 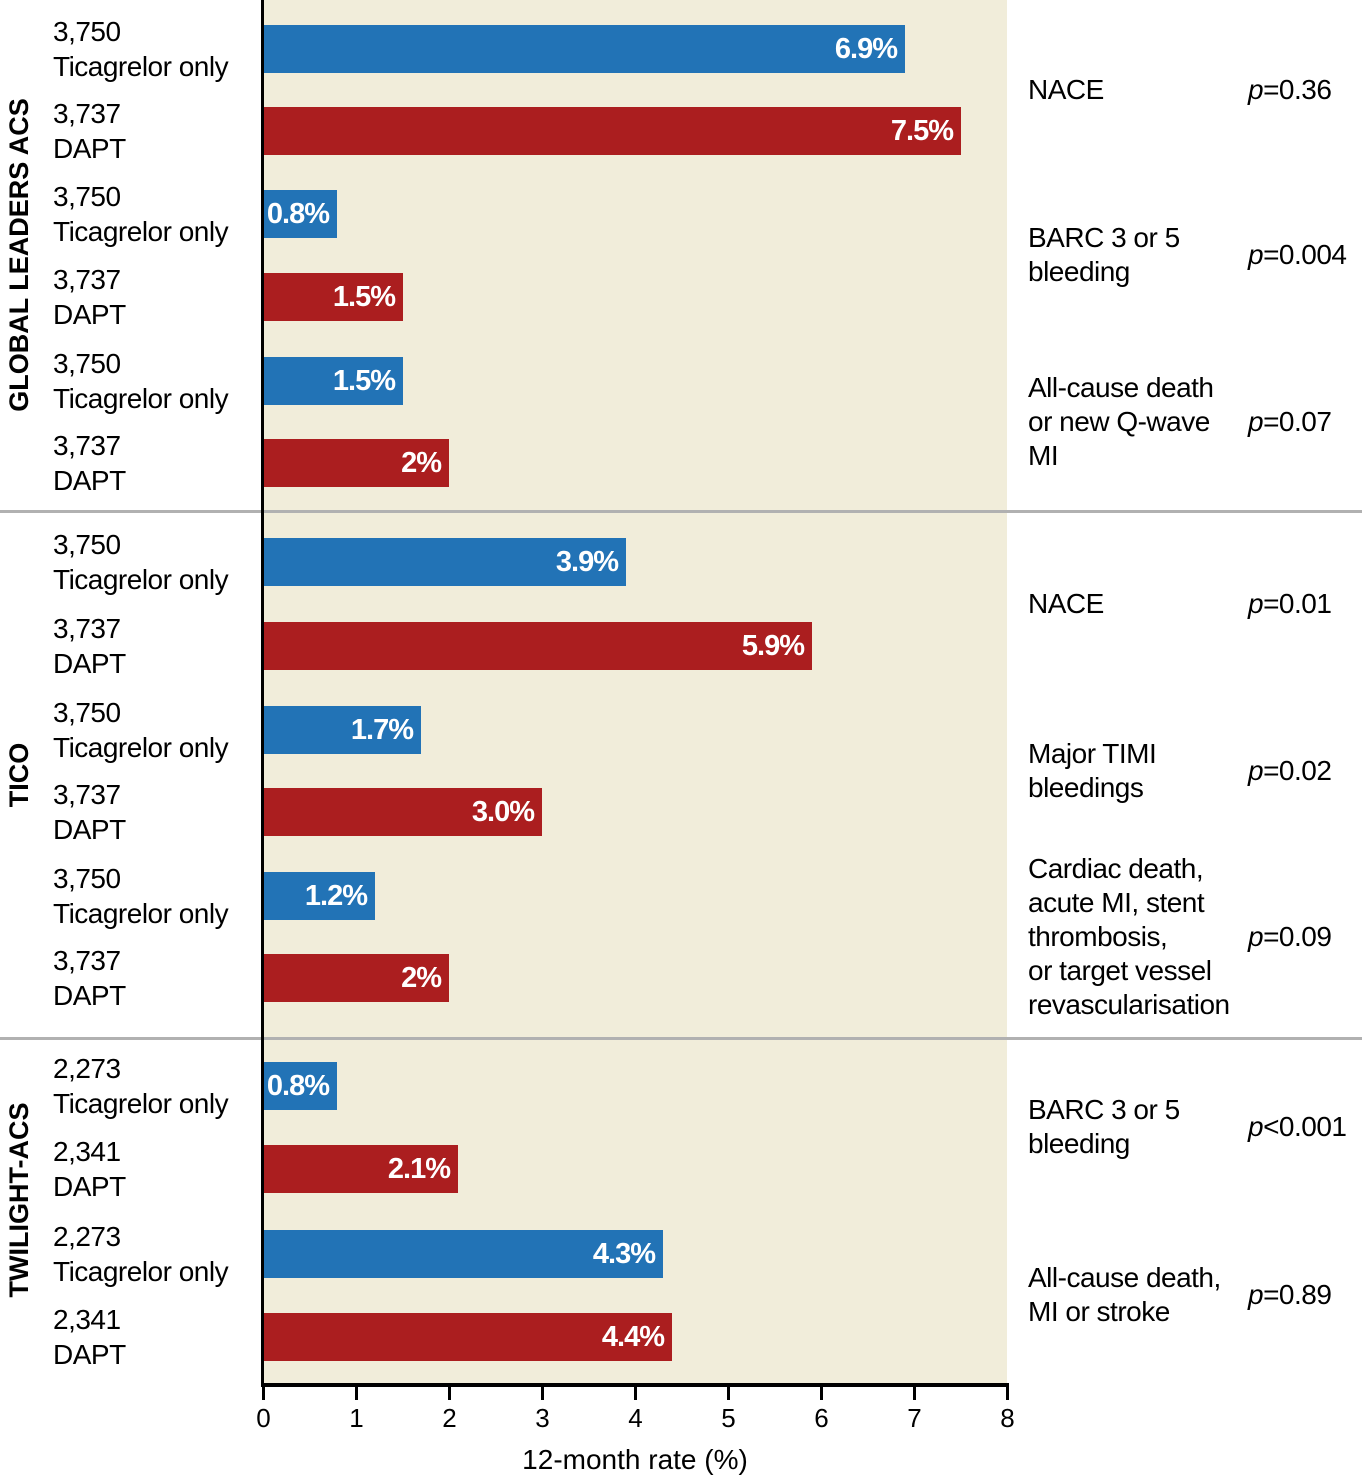 What do you see at coordinates (1007, 1418) in the screenshot?
I see `x-tick-label: 8` at bounding box center [1007, 1418].